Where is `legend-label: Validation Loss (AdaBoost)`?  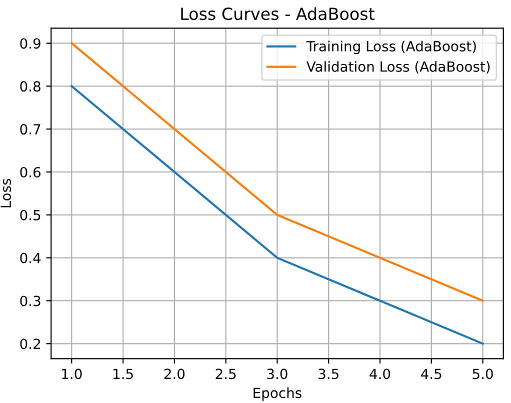 legend-label: Validation Loss (AdaBoost) is located at coordinates (398, 67).